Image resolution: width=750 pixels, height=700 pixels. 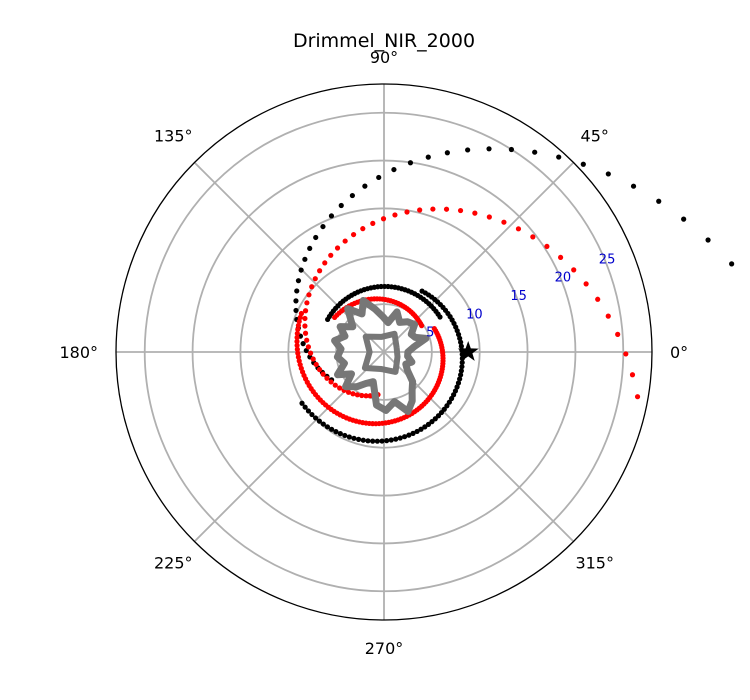 What do you see at coordinates (594, 563) in the screenshot?
I see `angle-tick-label: 315°` at bounding box center [594, 563].